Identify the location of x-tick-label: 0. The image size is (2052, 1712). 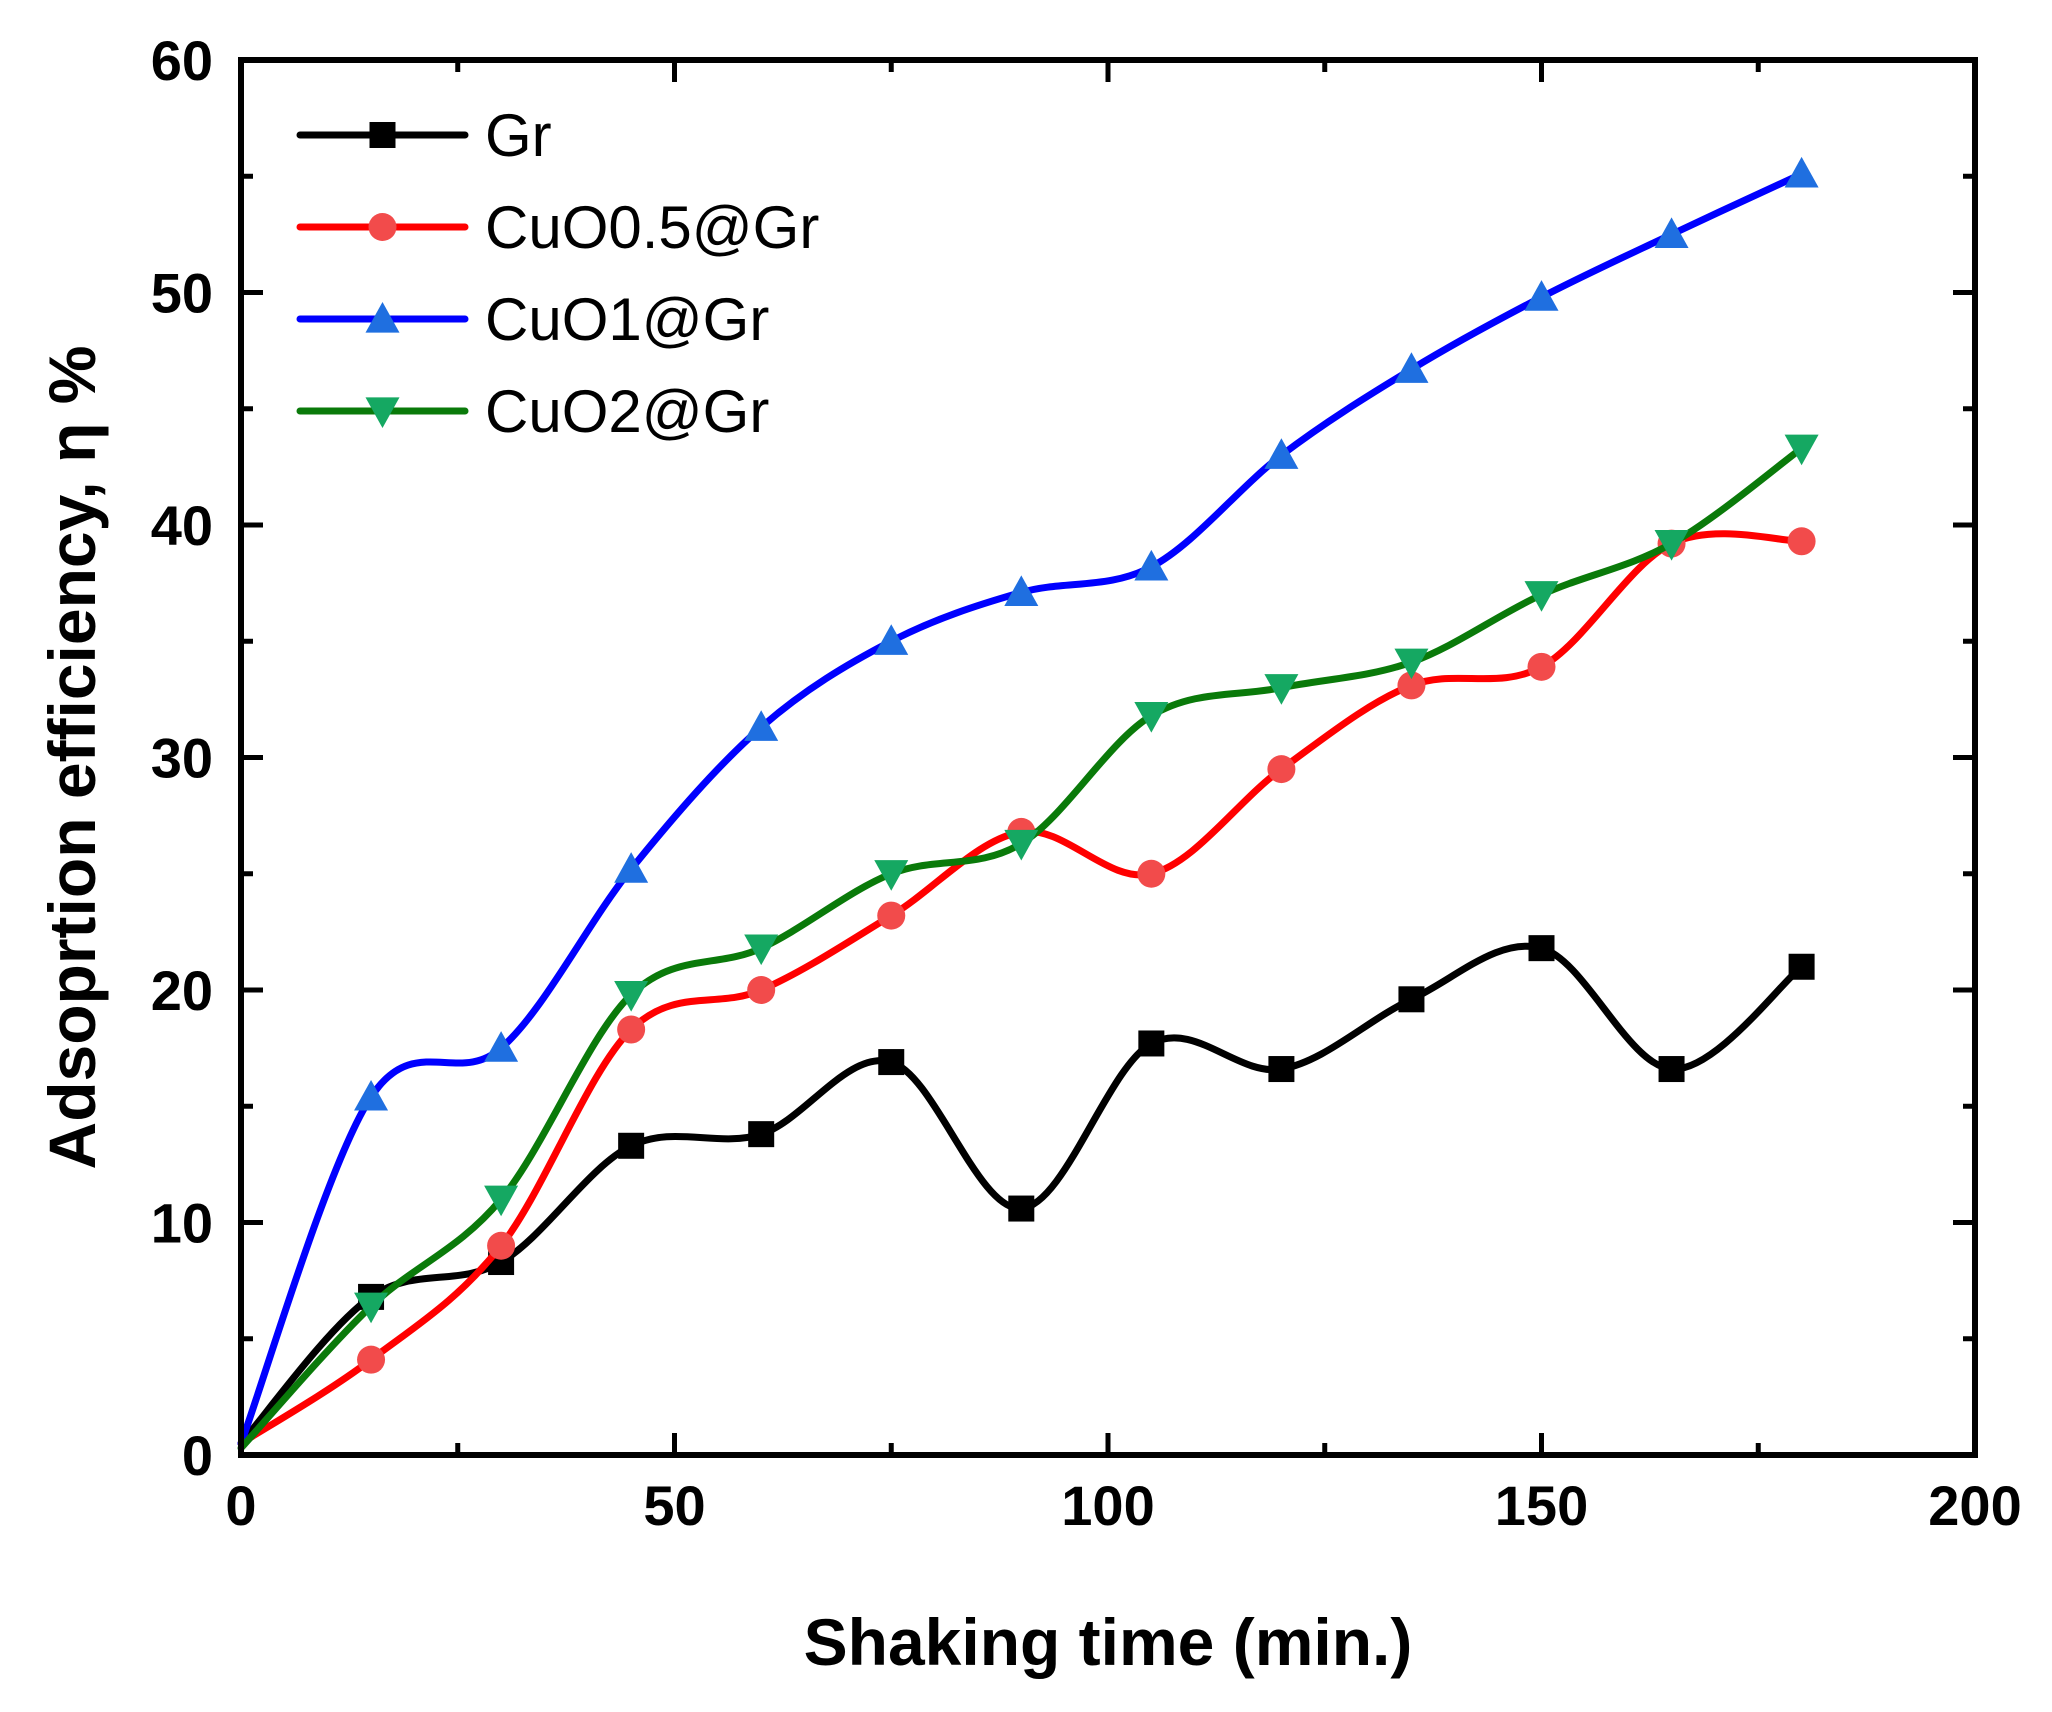
(240, 1505).